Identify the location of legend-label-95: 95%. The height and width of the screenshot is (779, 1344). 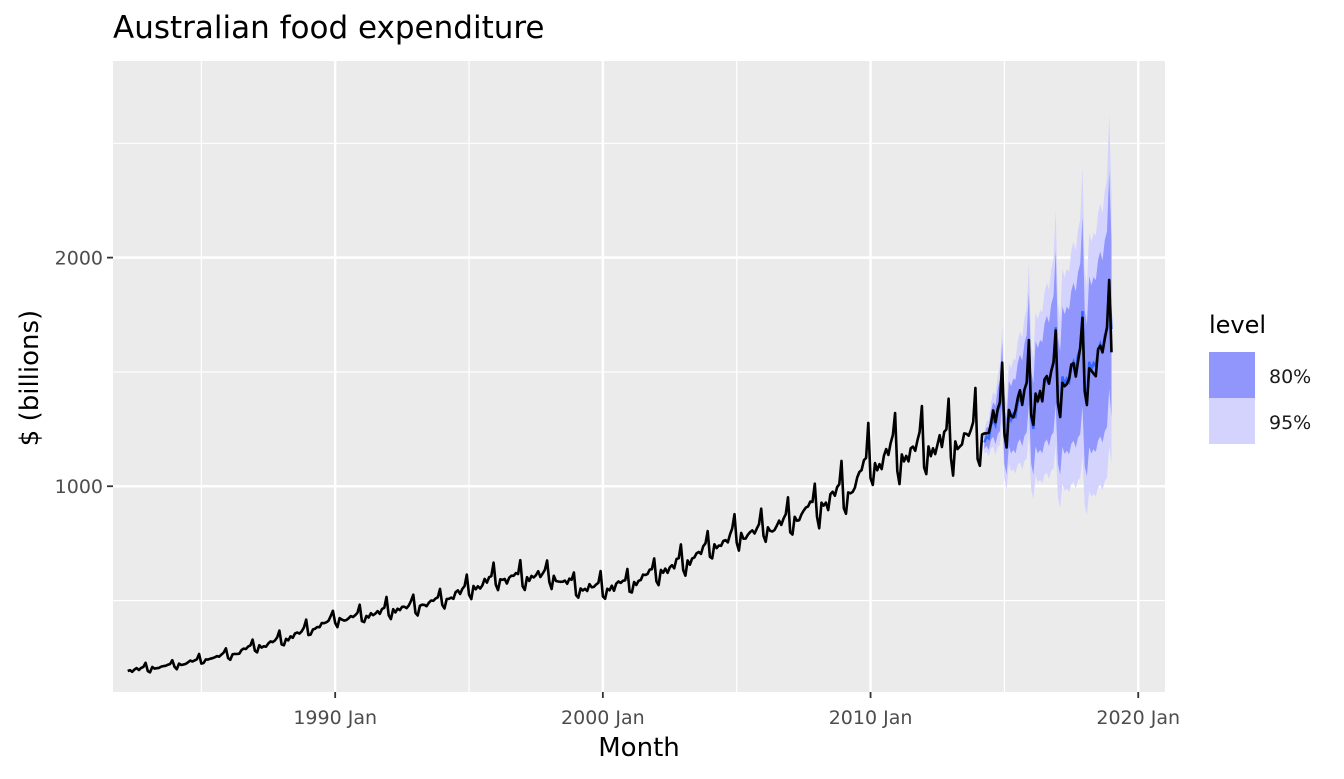
(1290, 423).